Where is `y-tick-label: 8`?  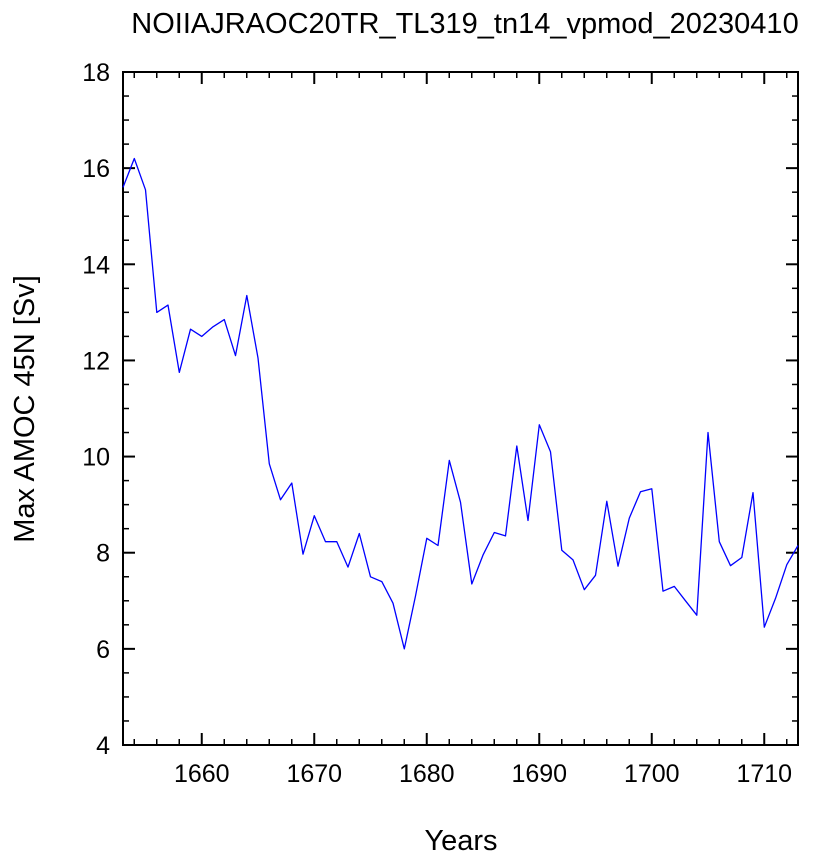
y-tick-label: 8 is located at coordinates (103, 554).